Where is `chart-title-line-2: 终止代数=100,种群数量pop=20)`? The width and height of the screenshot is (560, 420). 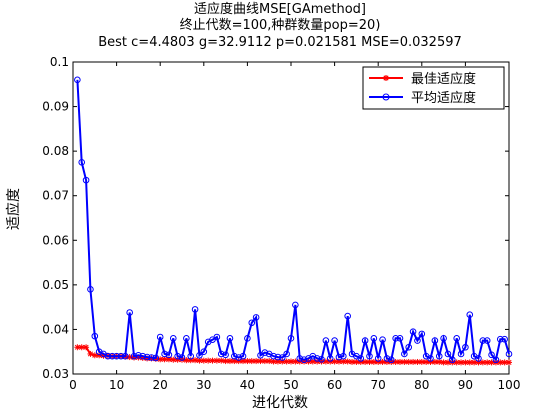 chart-title-line-2: 终止代数=100,种群数量pop=20) is located at coordinates (280, 25).